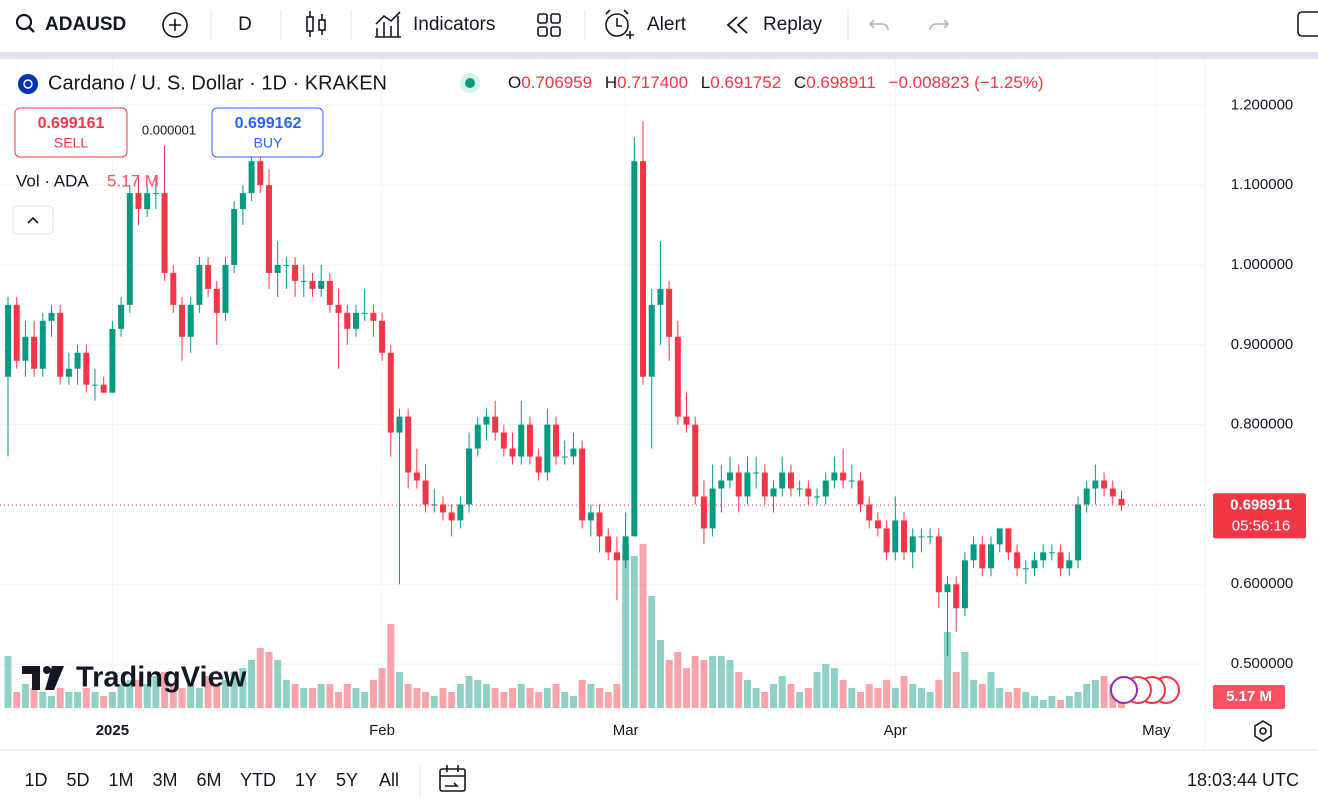 The image size is (1318, 812). Describe the element at coordinates (646, 24) in the screenshot. I see `alert-button: Alert` at that location.